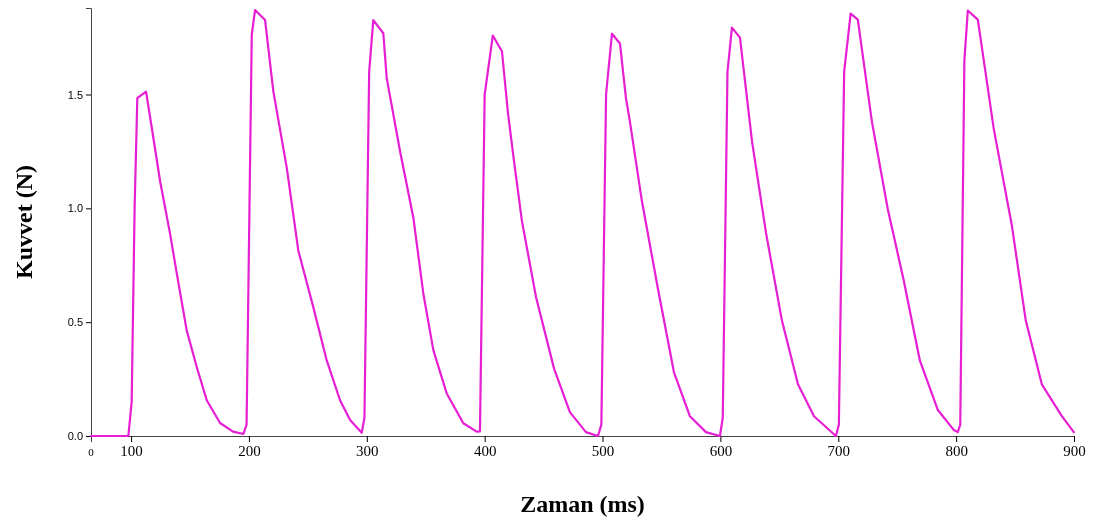 The height and width of the screenshot is (524, 1102). Describe the element at coordinates (367, 450) in the screenshot. I see `x-tick-label: 300` at that location.